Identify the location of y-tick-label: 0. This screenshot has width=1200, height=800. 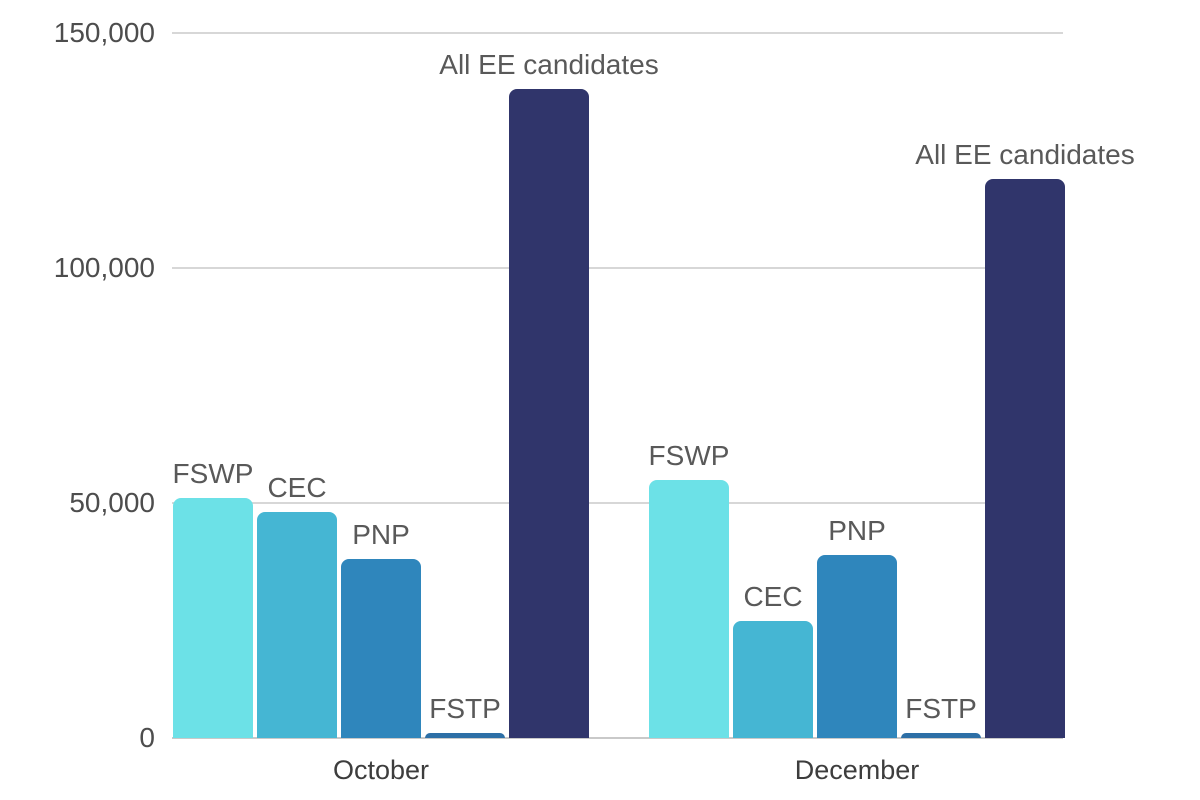
(147, 737).